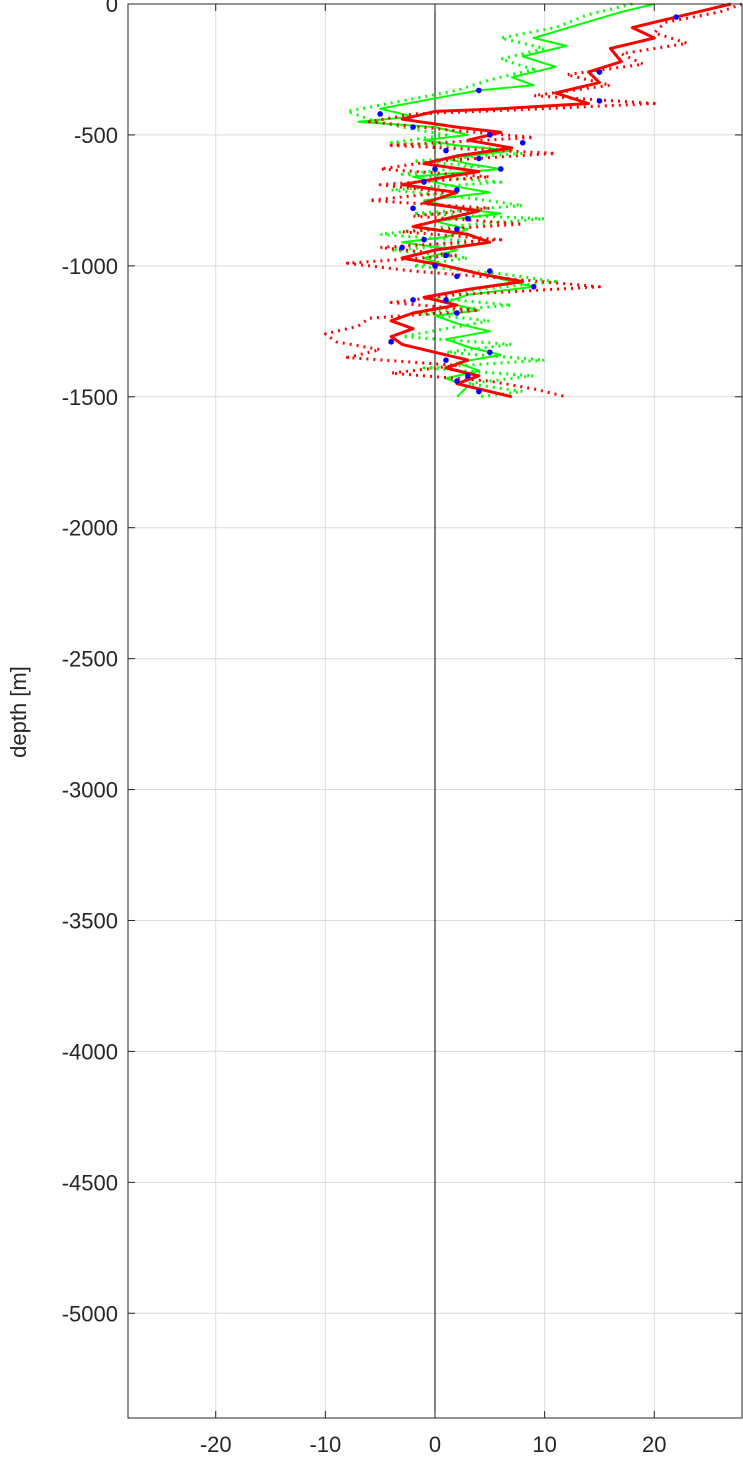 The height and width of the screenshot is (1458, 743). I want to click on x-tick-label: 20, so click(654, 1444).